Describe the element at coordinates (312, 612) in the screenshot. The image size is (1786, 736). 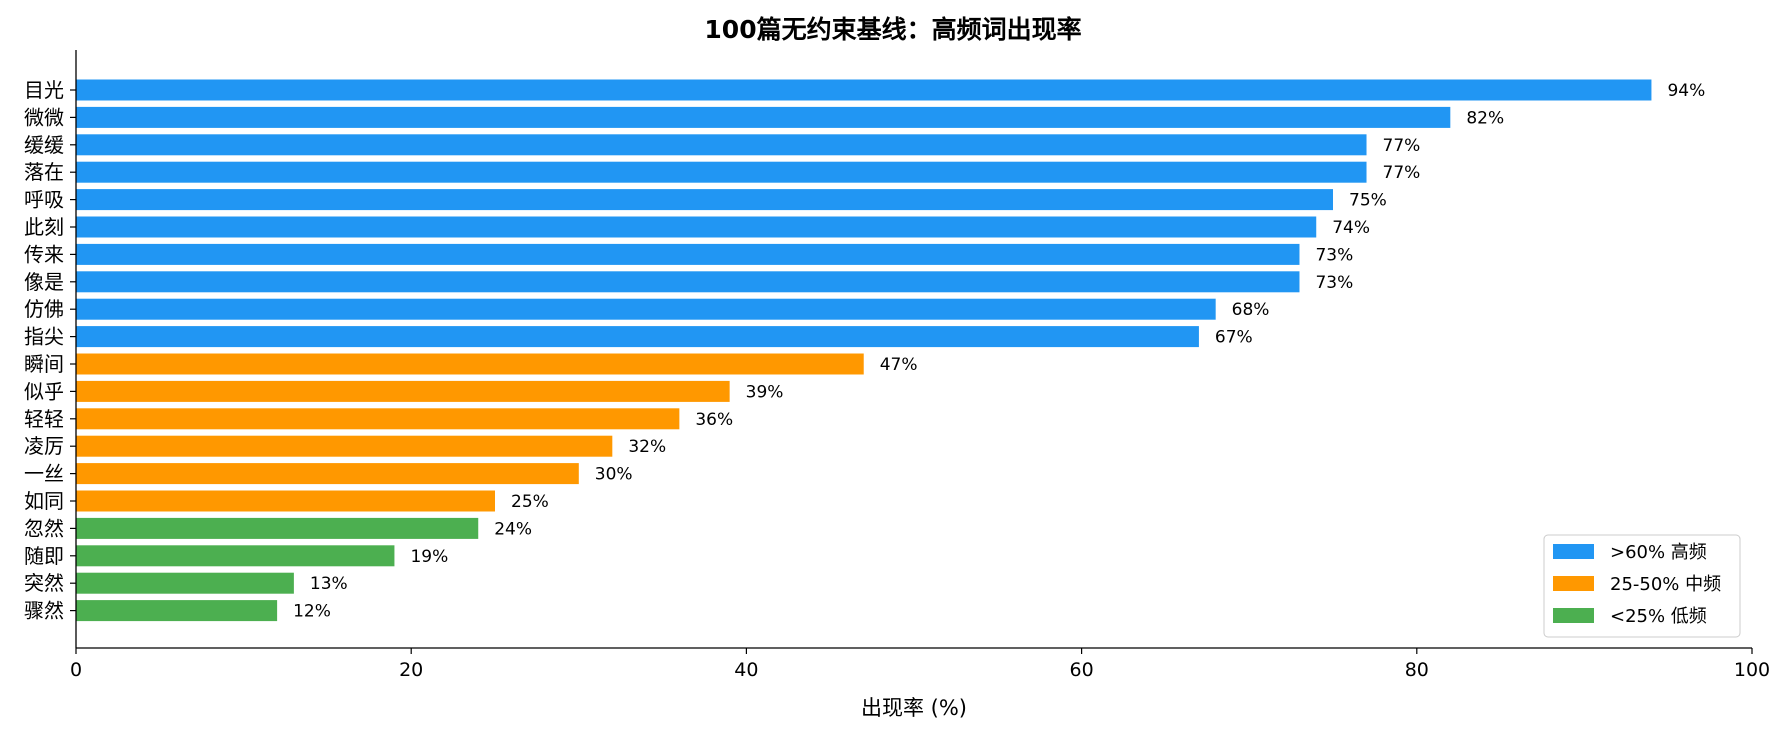
I see `data-label: 12%` at that location.